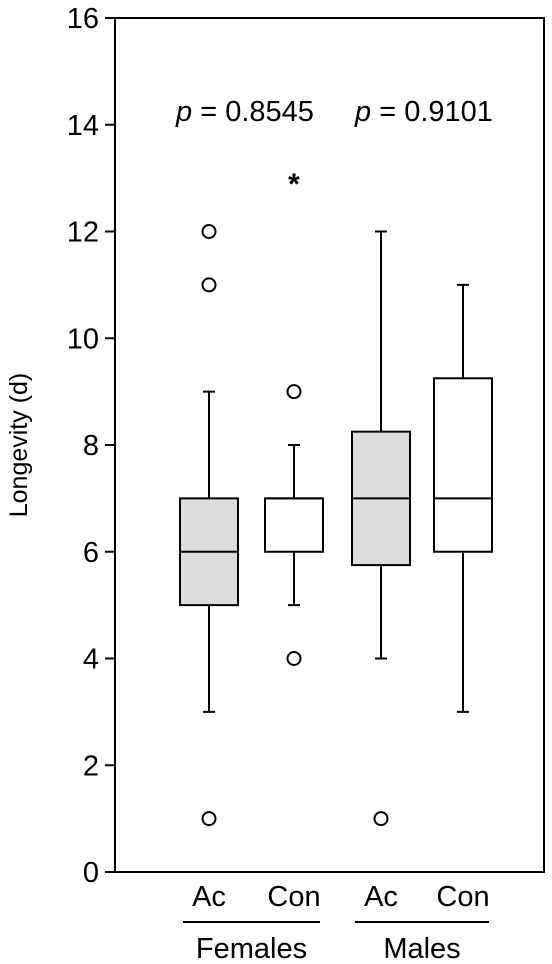 The width and height of the screenshot is (552, 964). What do you see at coordinates (251, 948) in the screenshot?
I see `group-label: Females` at bounding box center [251, 948].